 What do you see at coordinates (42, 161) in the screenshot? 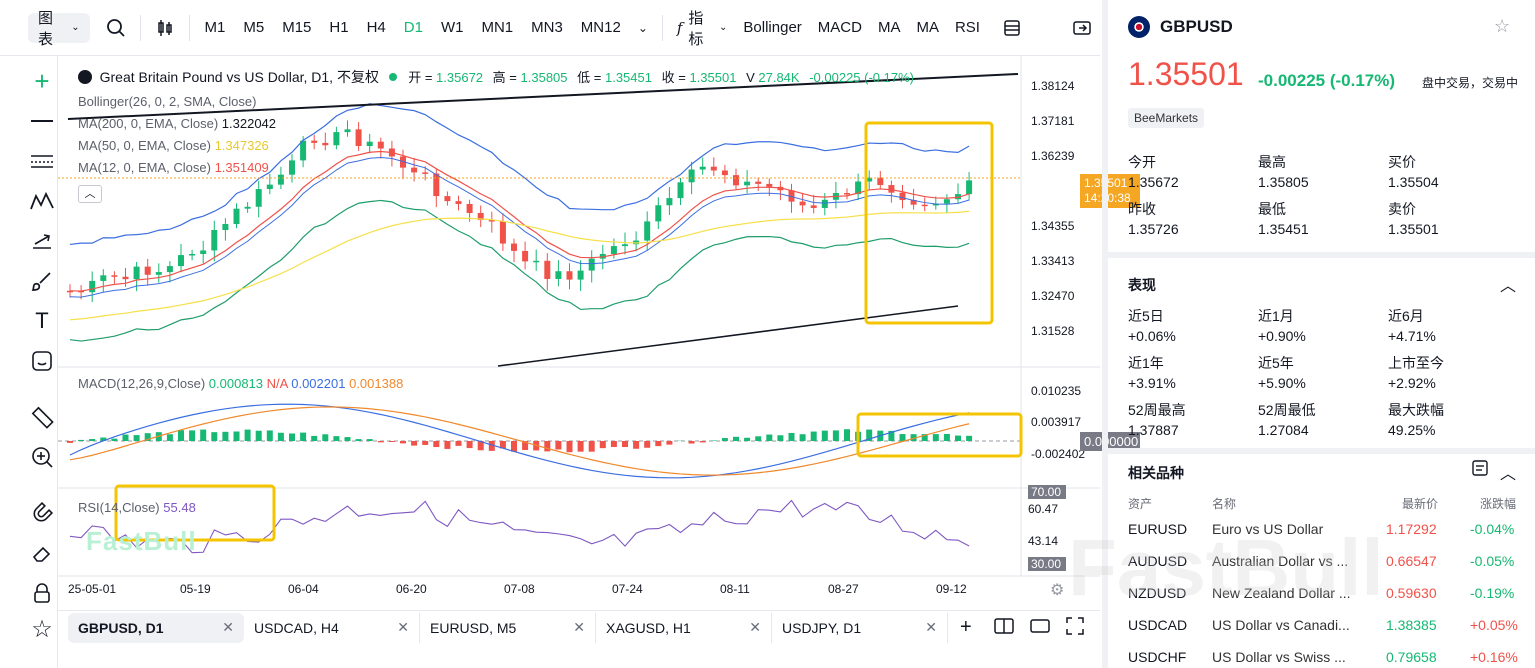
I see `hline-tool` at bounding box center [42, 161].